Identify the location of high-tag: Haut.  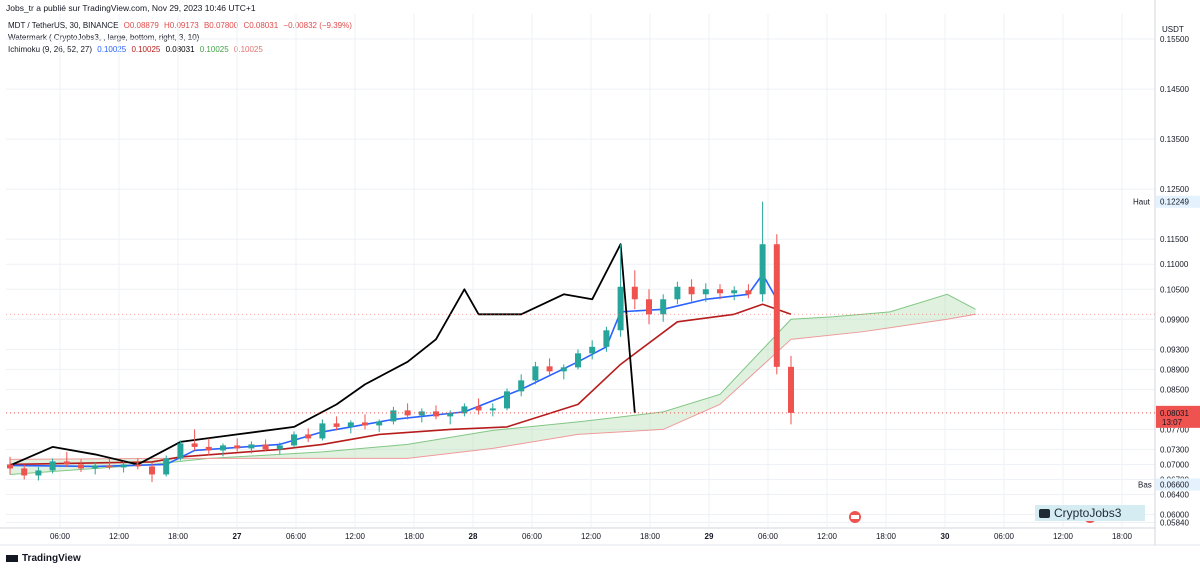
(1142, 202).